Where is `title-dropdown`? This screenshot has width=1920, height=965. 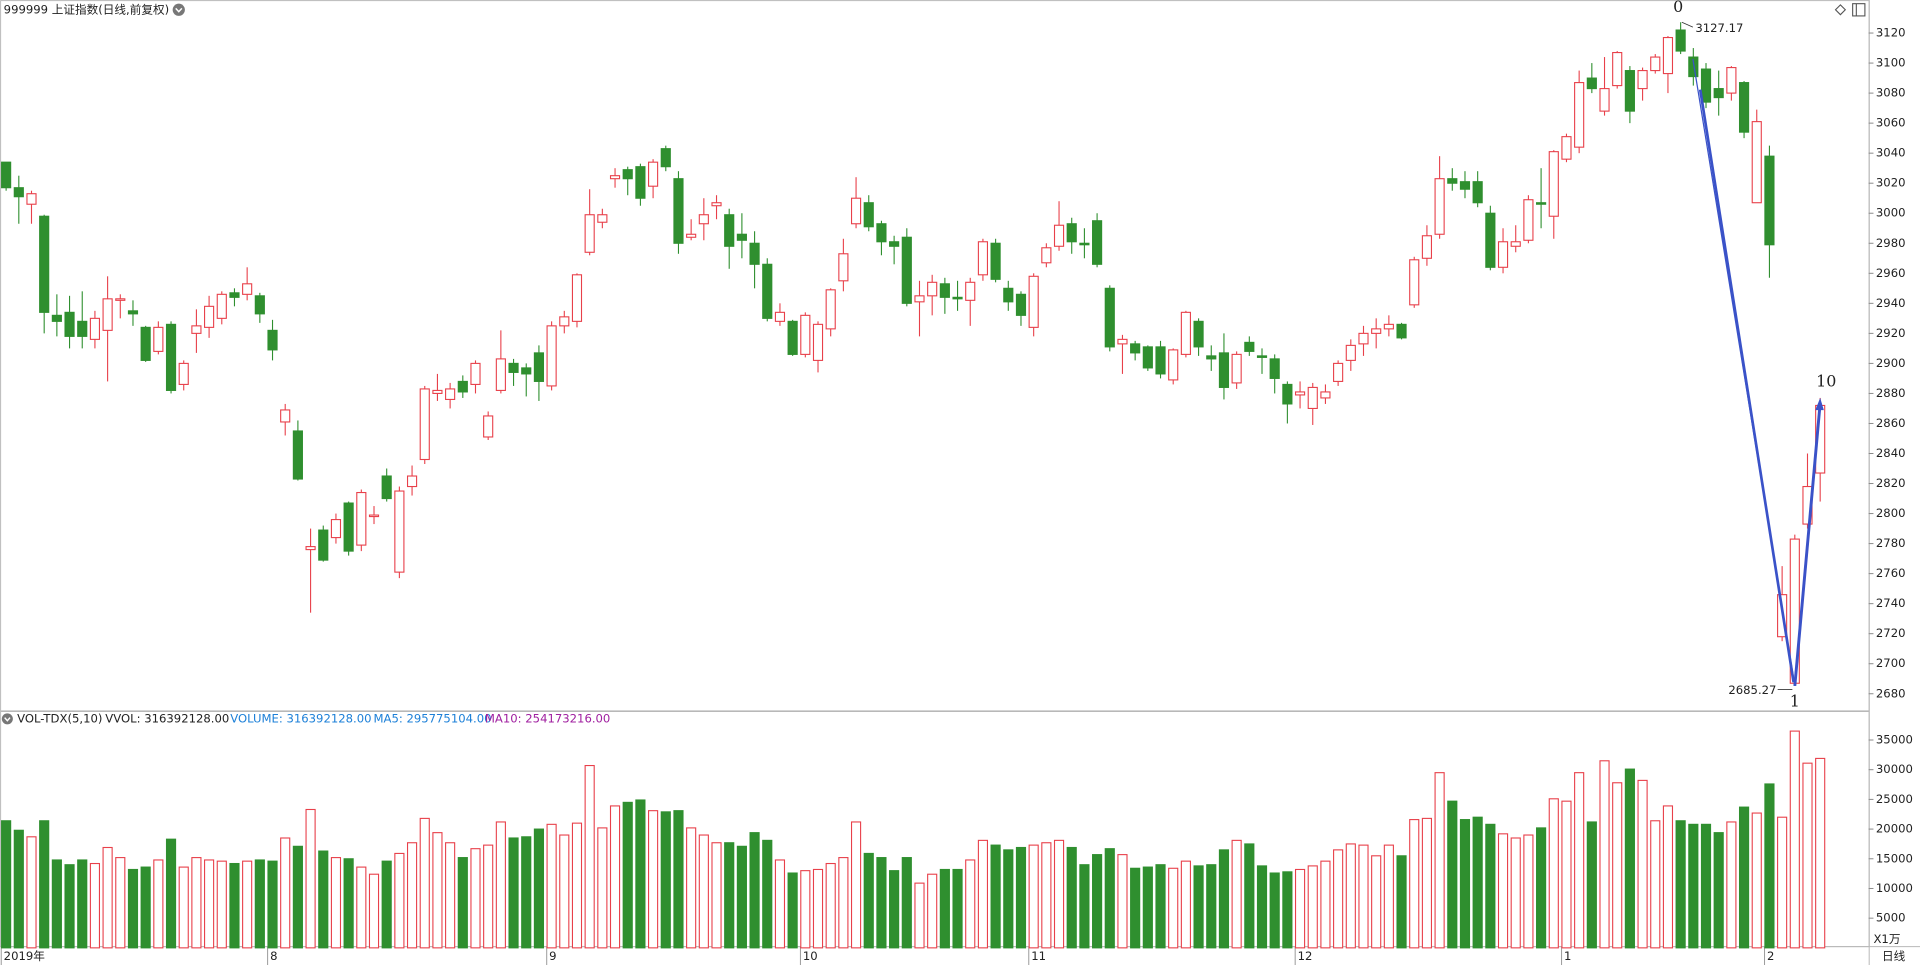 title-dropdown is located at coordinates (178, 9).